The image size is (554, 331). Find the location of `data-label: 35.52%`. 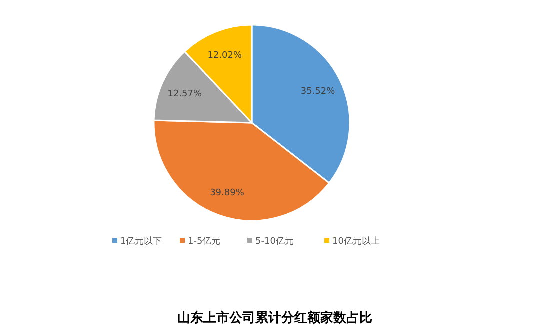

data-label: 35.52% is located at coordinates (318, 92).